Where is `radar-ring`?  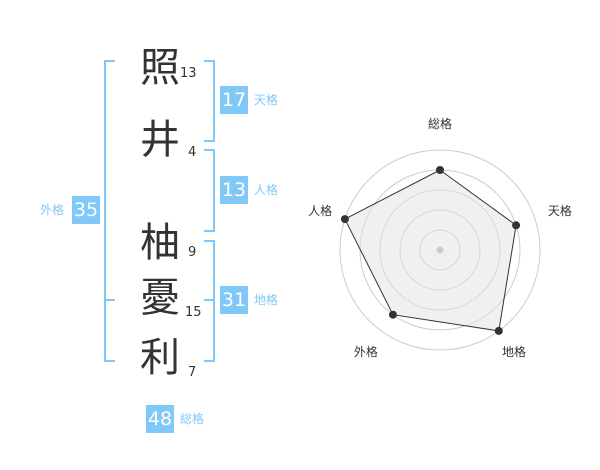 radar-ring is located at coordinates (440, 250).